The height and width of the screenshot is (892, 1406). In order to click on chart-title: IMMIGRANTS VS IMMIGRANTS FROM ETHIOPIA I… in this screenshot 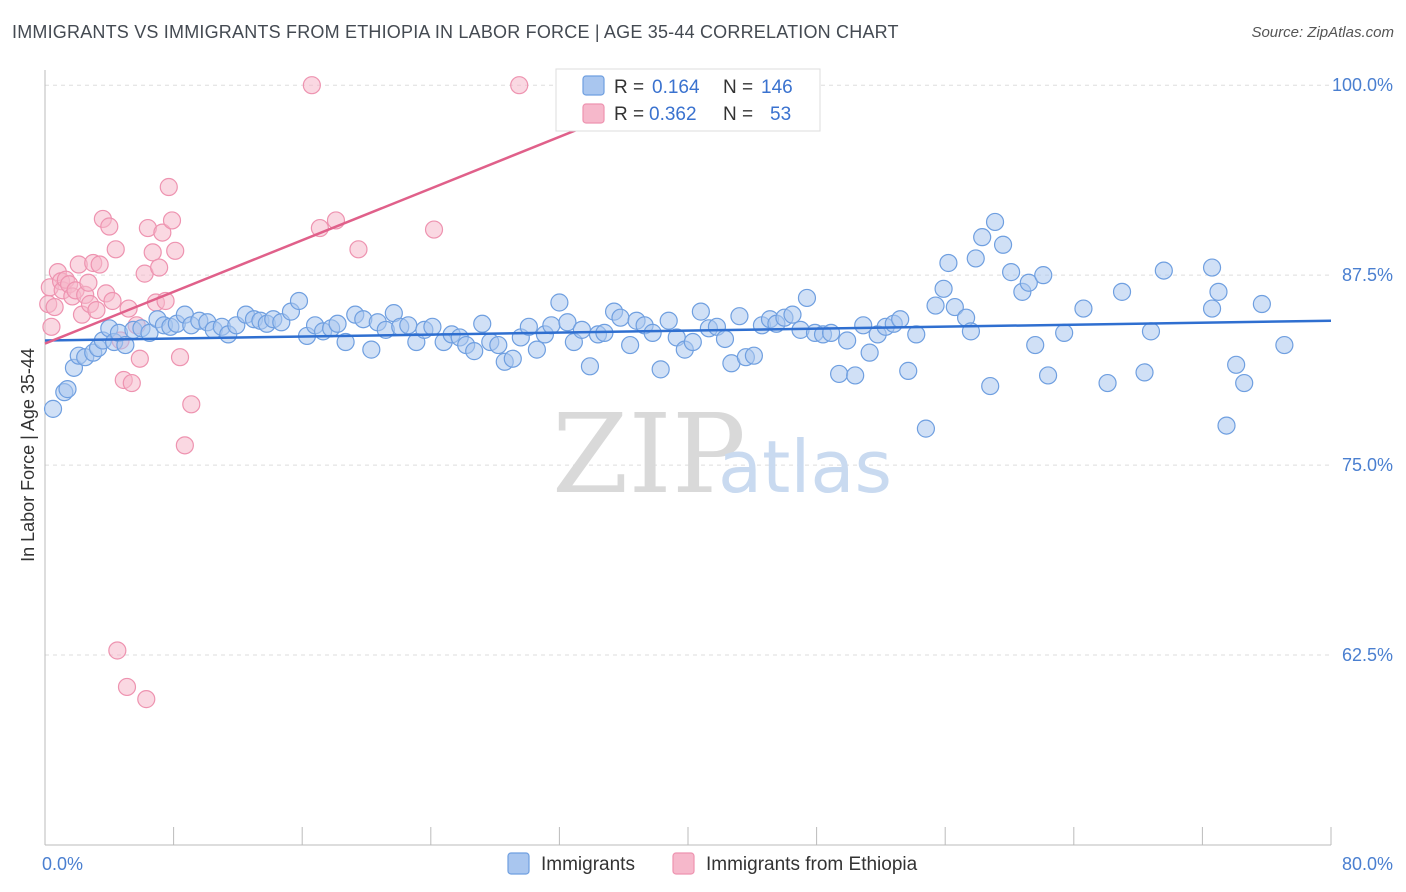, I will do `click(455, 32)`.